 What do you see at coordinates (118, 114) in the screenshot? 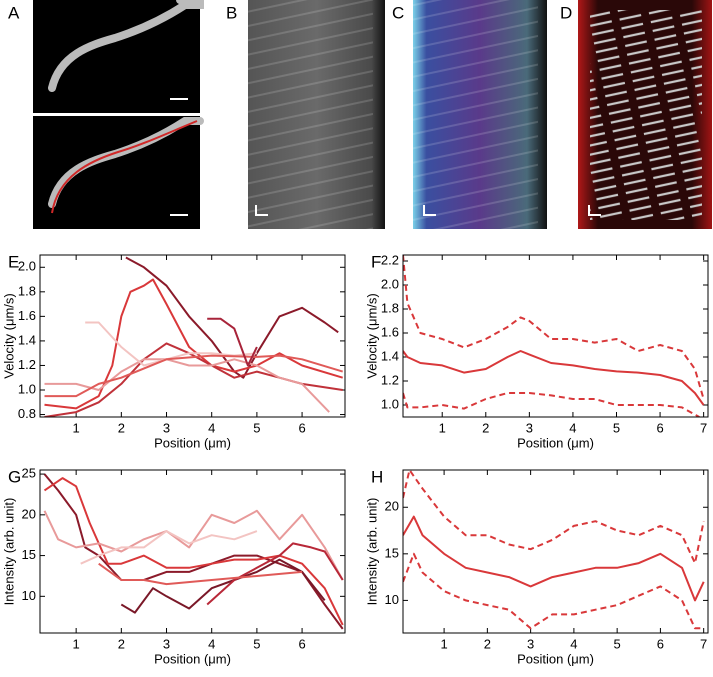
I see `image-a` at bounding box center [118, 114].